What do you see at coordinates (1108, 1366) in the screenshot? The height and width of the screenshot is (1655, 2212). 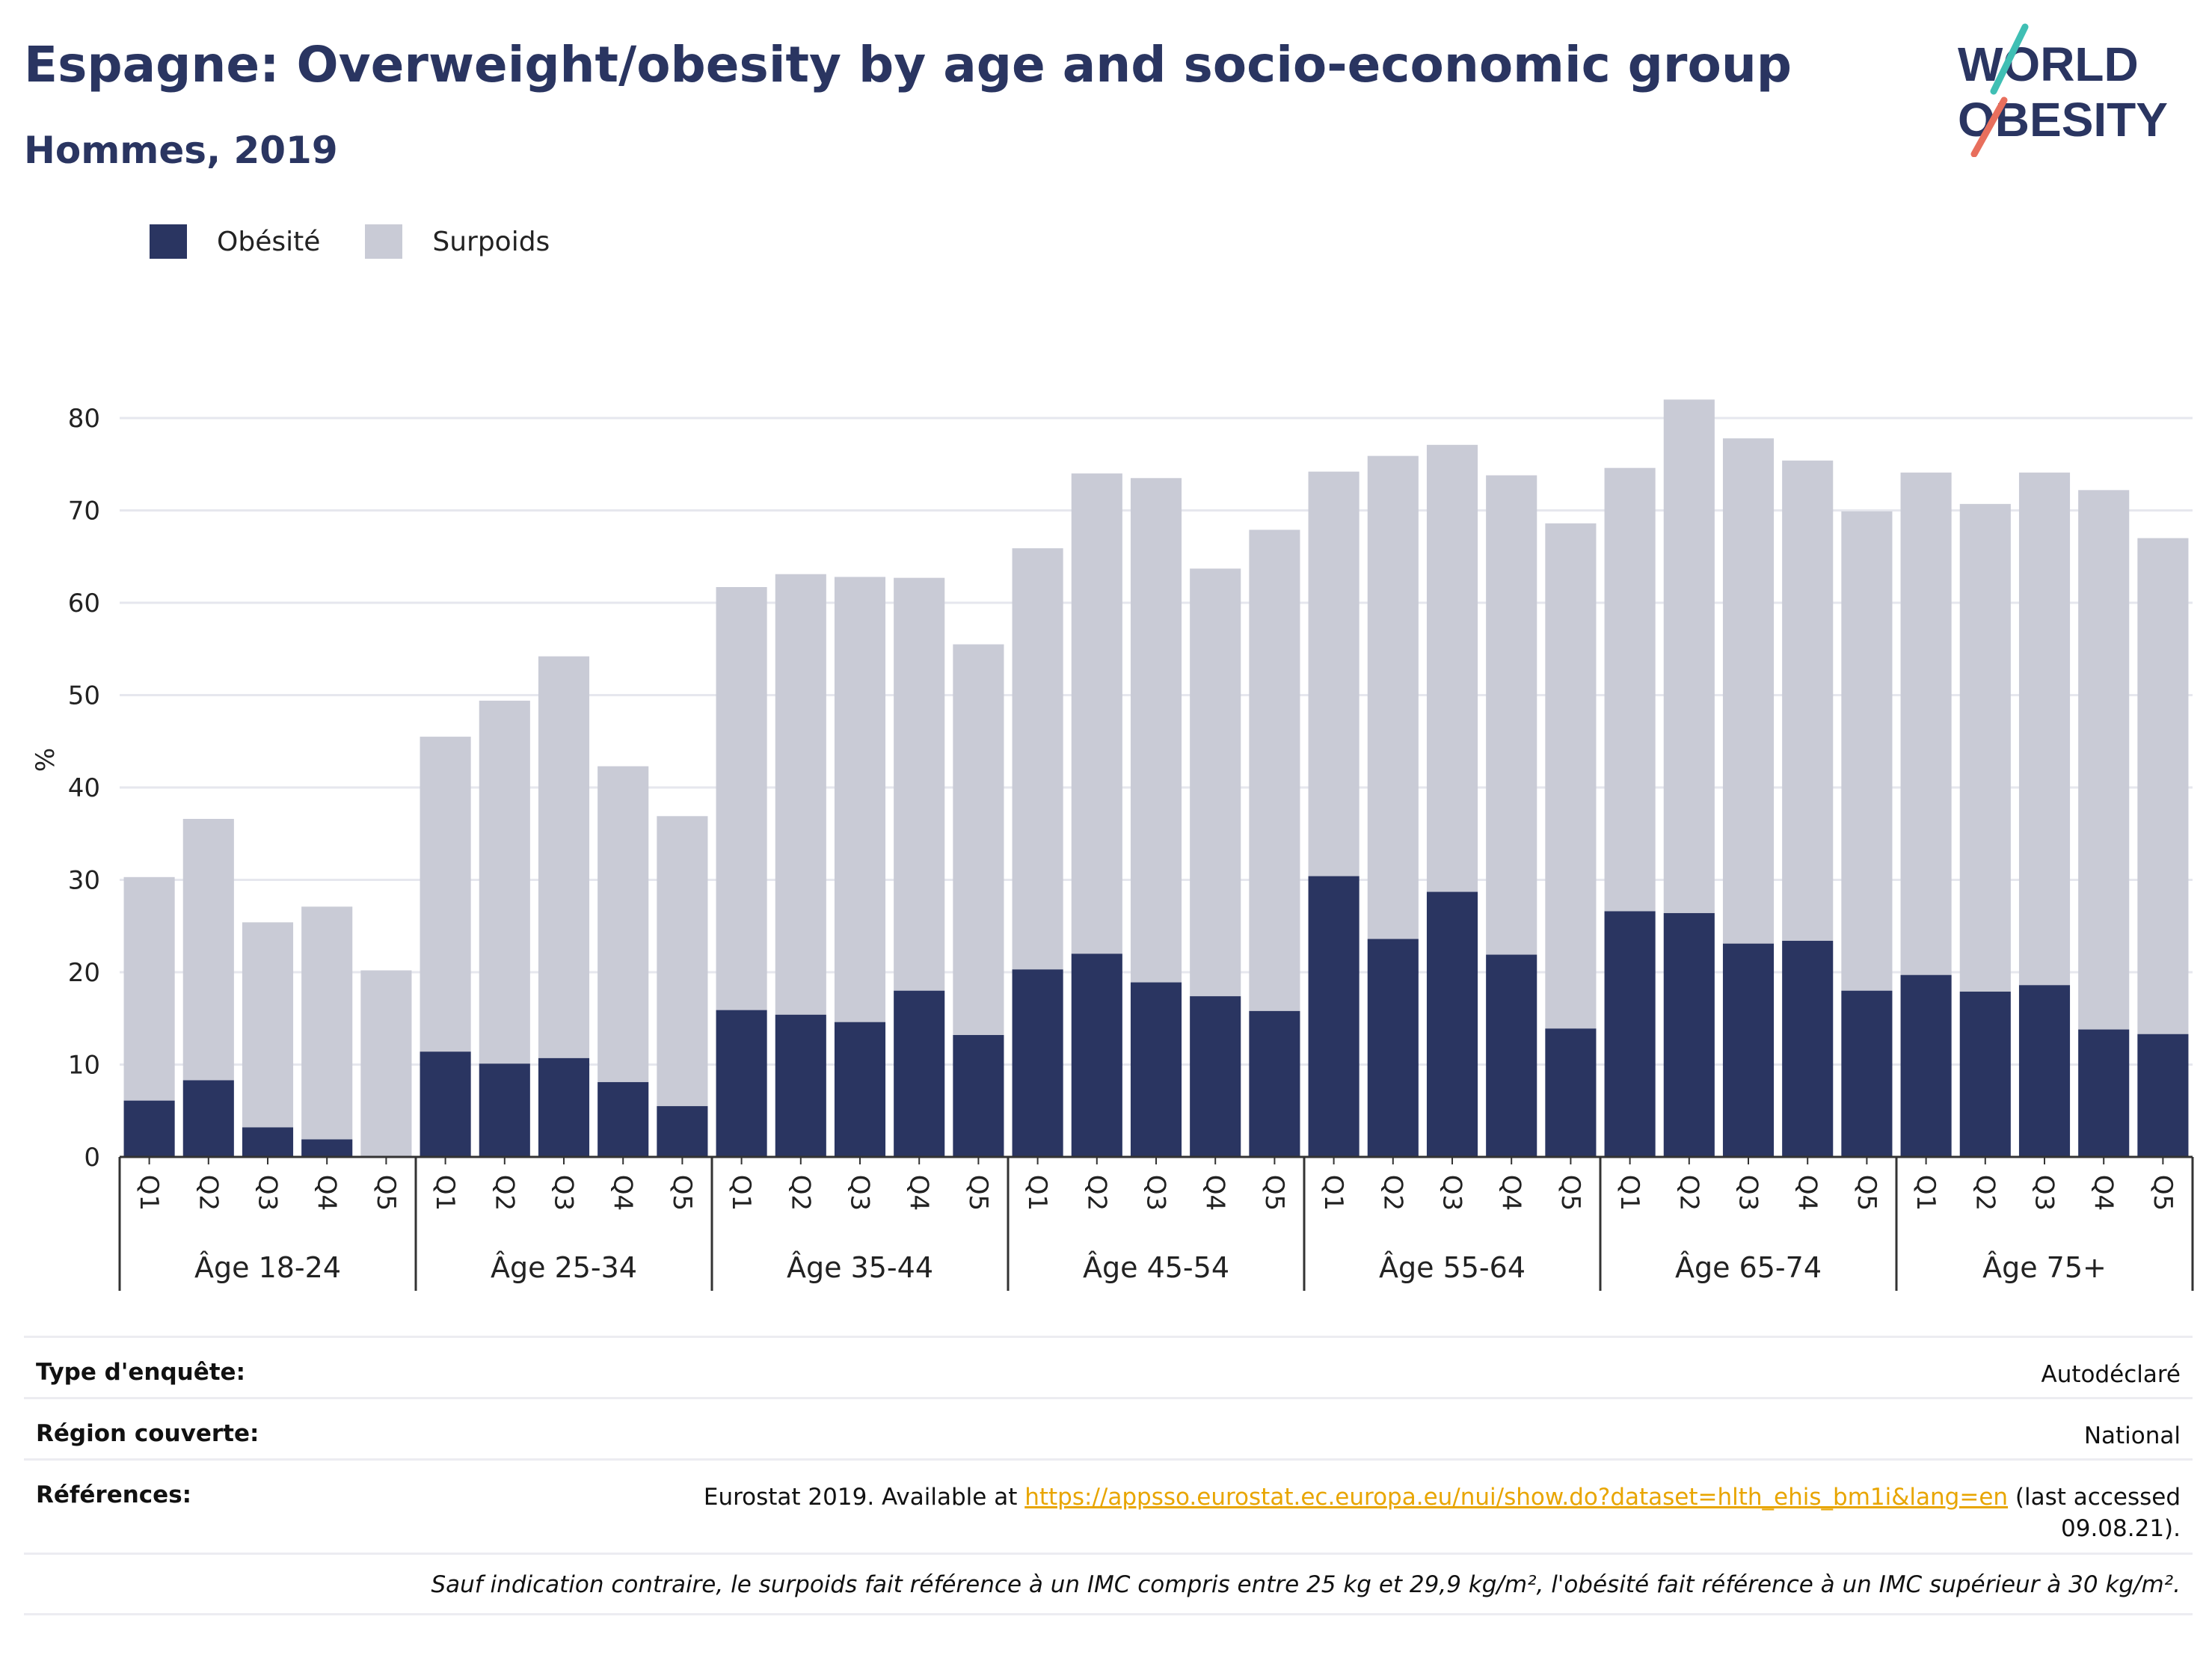 I see `meta-row-survey-type: Type d'enquête: Autodéclaré` at bounding box center [1108, 1366].